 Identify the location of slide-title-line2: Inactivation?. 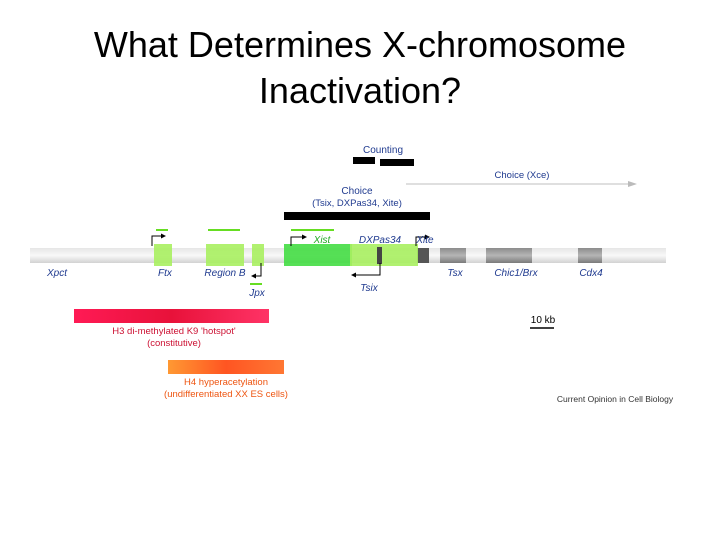
(360, 90).